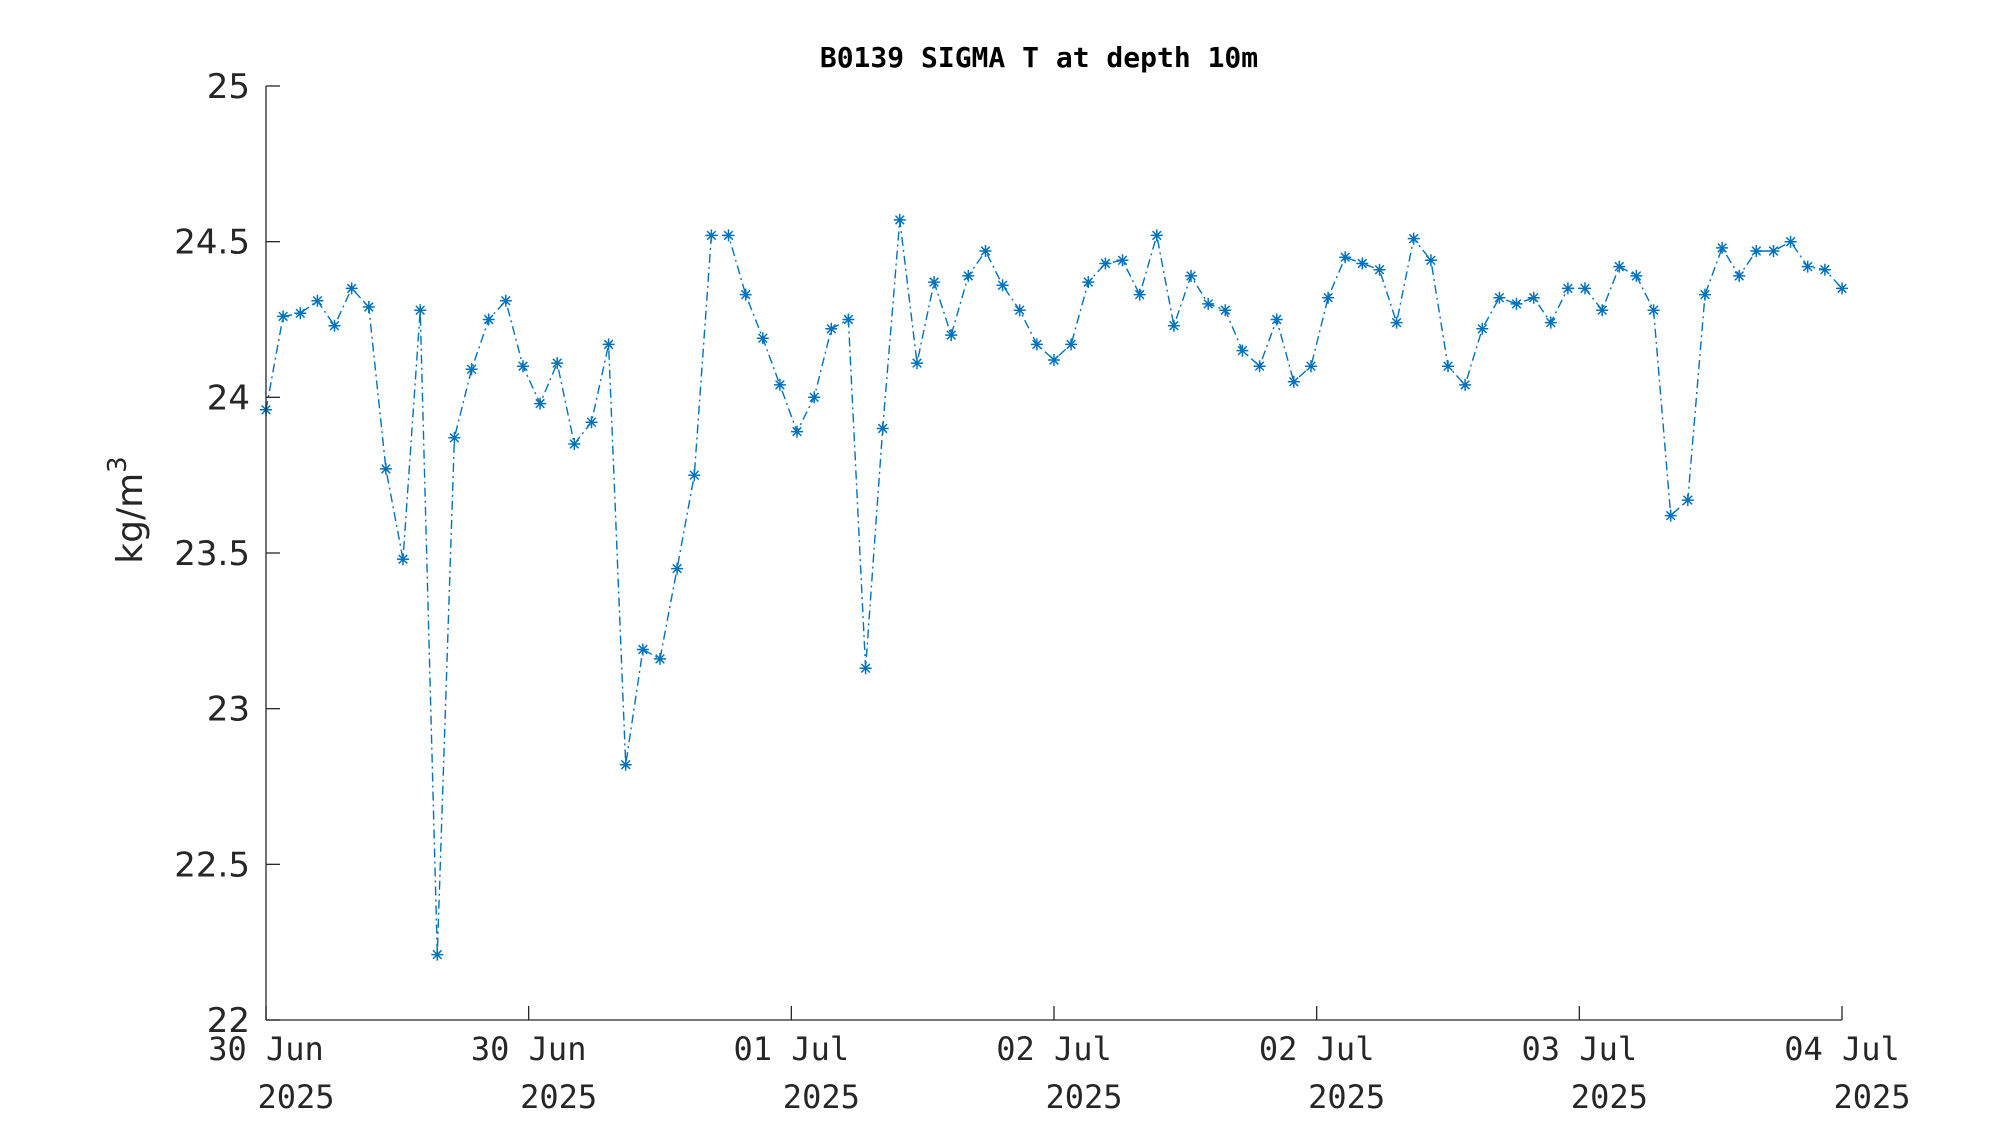 Image resolution: width=2000 pixels, height=1125 pixels. I want to click on y-axis-label-unit: kg/m, so click(130, 518).